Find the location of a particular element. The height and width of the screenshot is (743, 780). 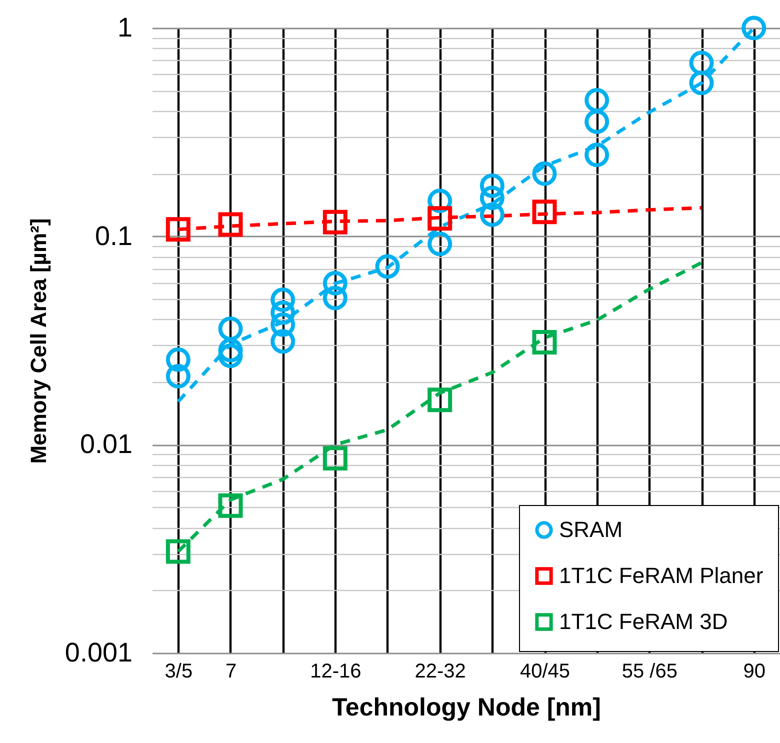

legend-label: 1T1C FeRAM 3D is located at coordinates (643, 621).